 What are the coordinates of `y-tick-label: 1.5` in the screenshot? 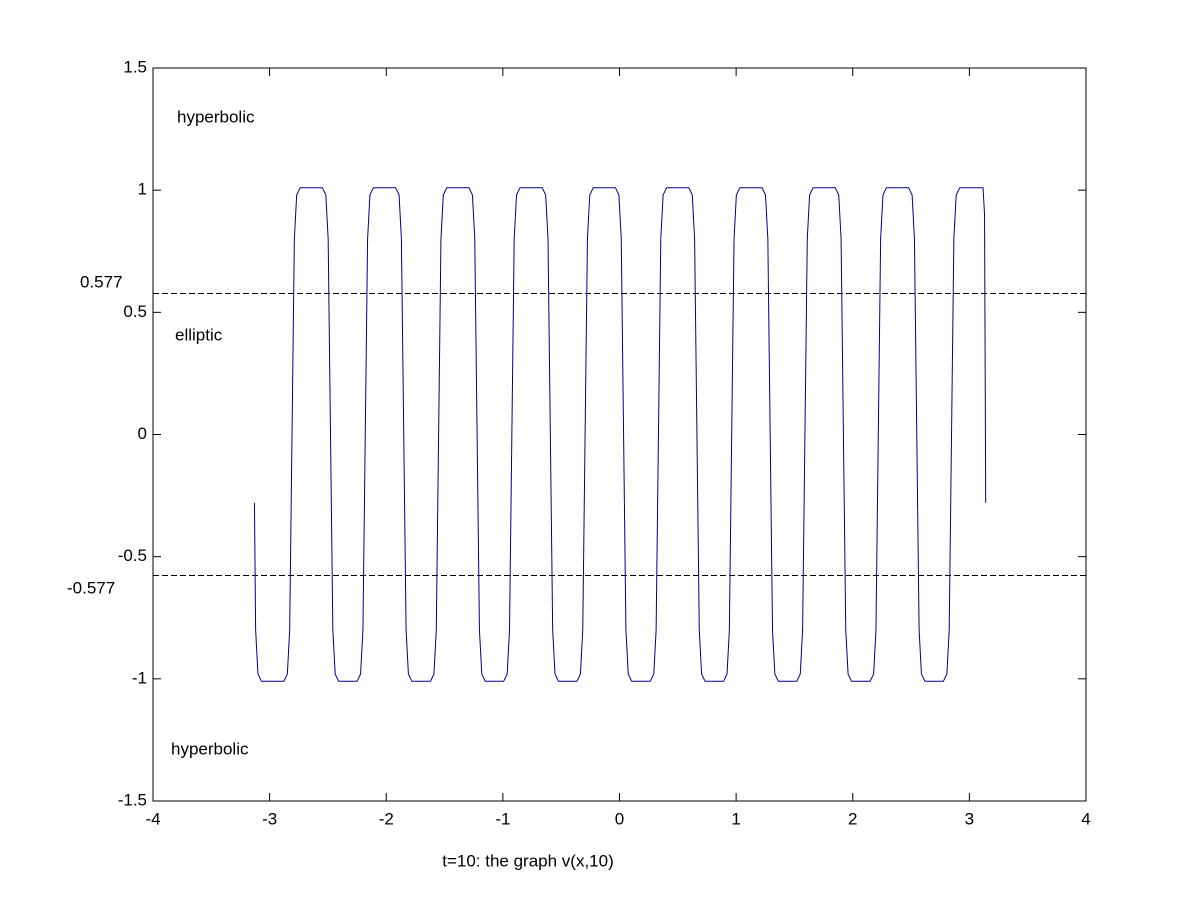 It's located at (135, 66).